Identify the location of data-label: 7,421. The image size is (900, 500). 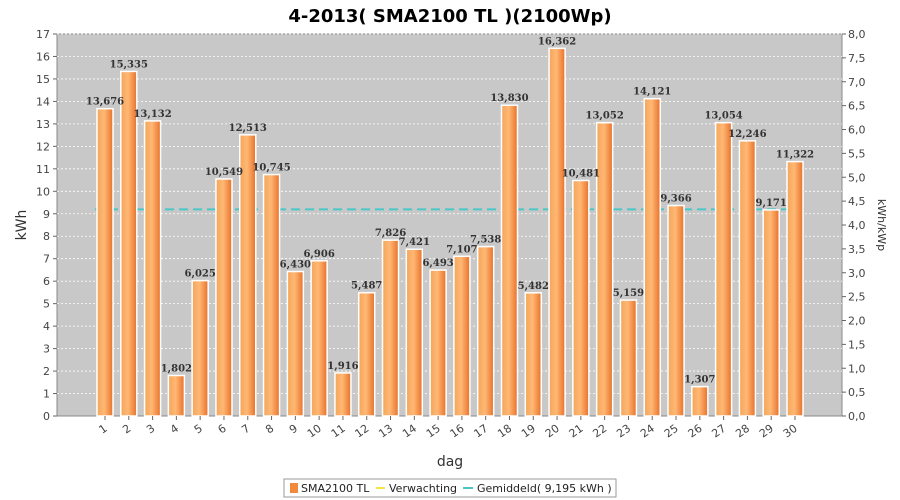
(414, 242).